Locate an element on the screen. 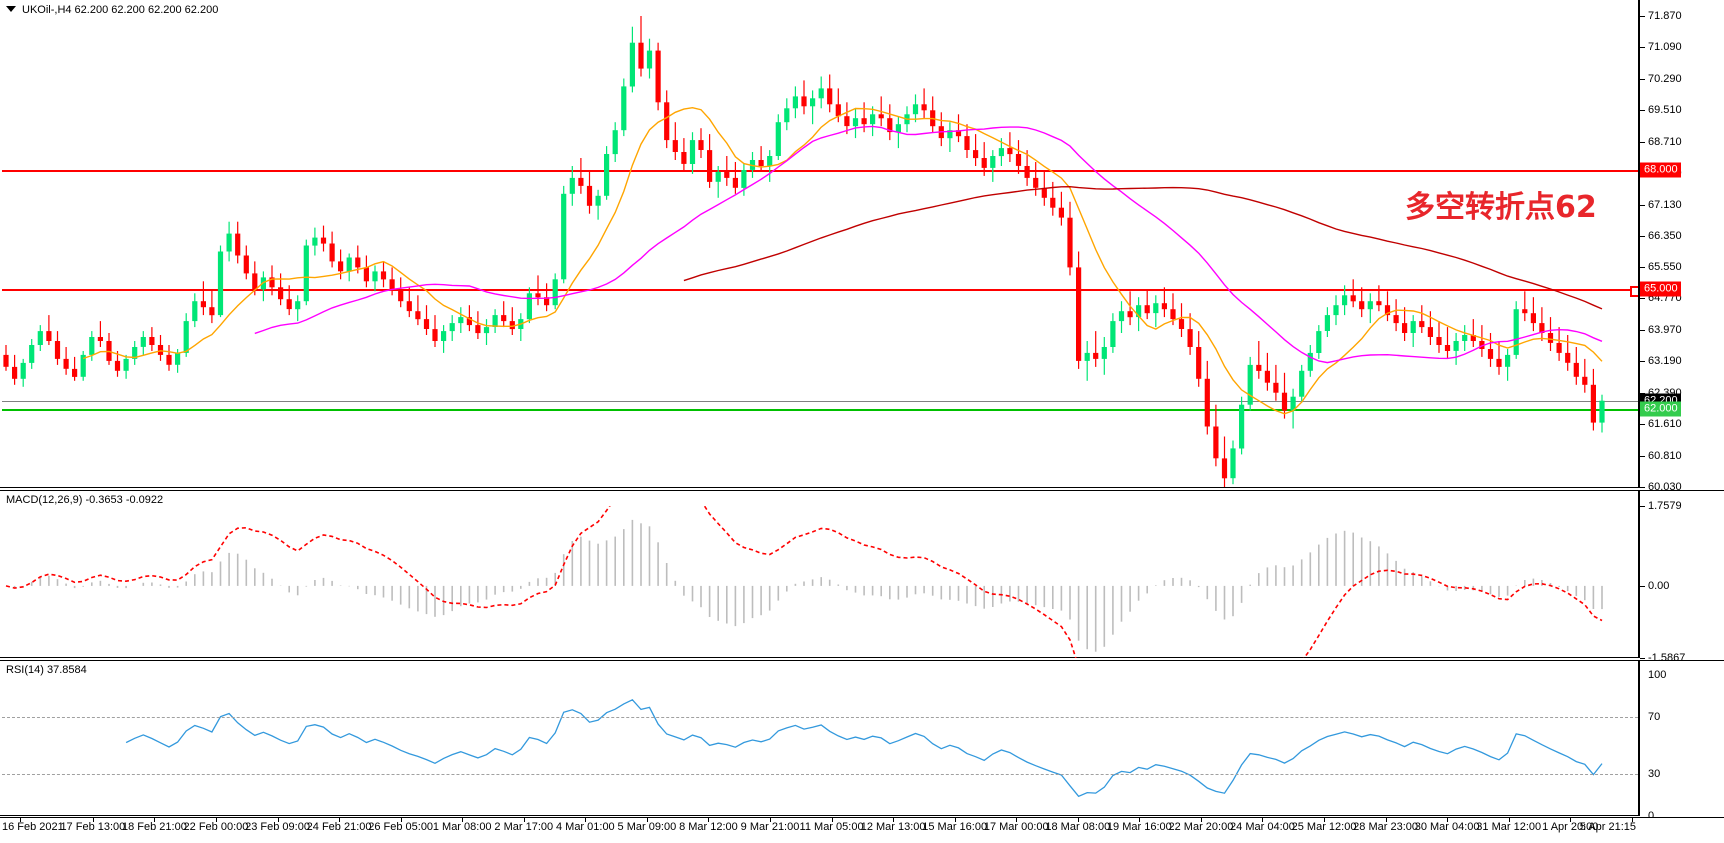 The image size is (1724, 843). macd-axis-label: 0.00 is located at coordinates (1659, 585).